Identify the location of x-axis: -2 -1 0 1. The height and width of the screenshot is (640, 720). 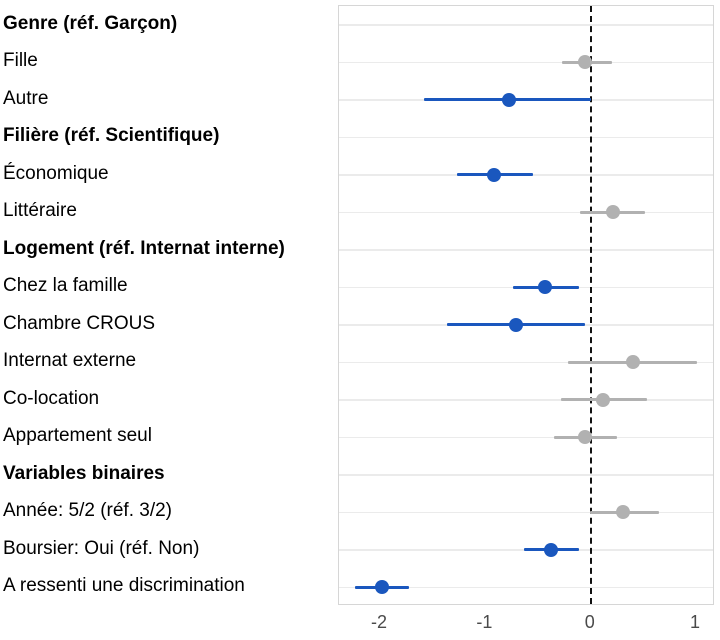
(526, 624).